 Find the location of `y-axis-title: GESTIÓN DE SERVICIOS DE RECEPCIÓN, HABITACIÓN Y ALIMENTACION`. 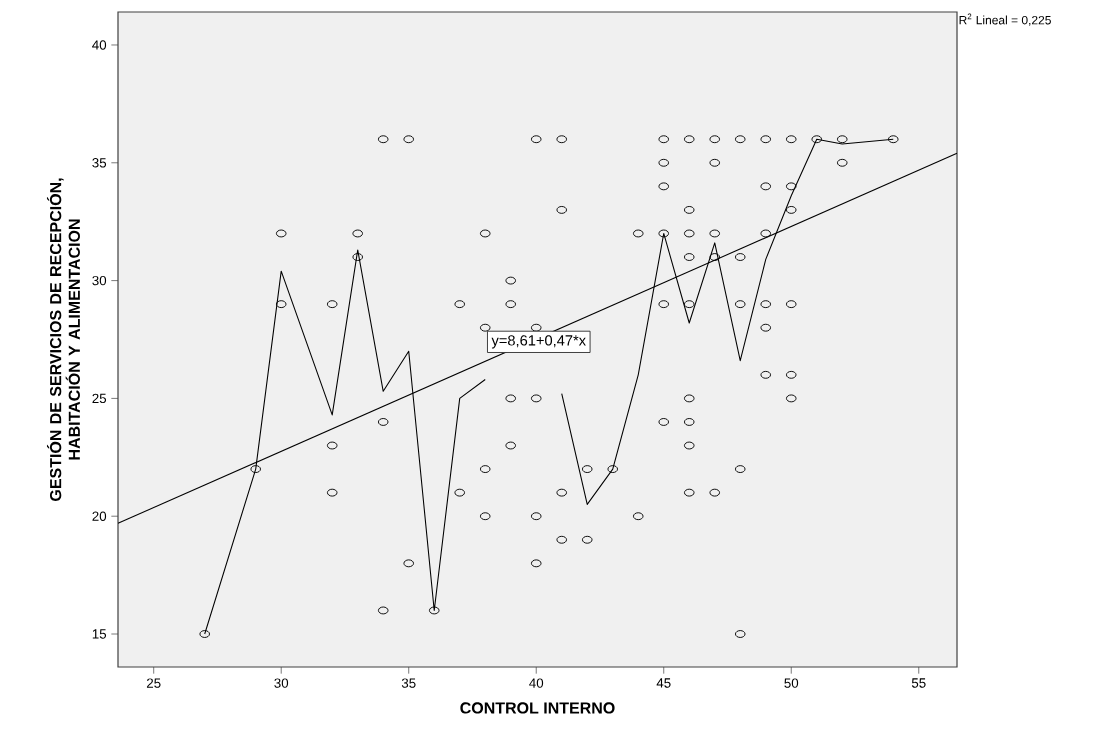

y-axis-title: GESTIÓN DE SERVICIOS DE RECEPCIÓN, HABITACIÓN Y ALIMENTACION is located at coordinates (63, 339).